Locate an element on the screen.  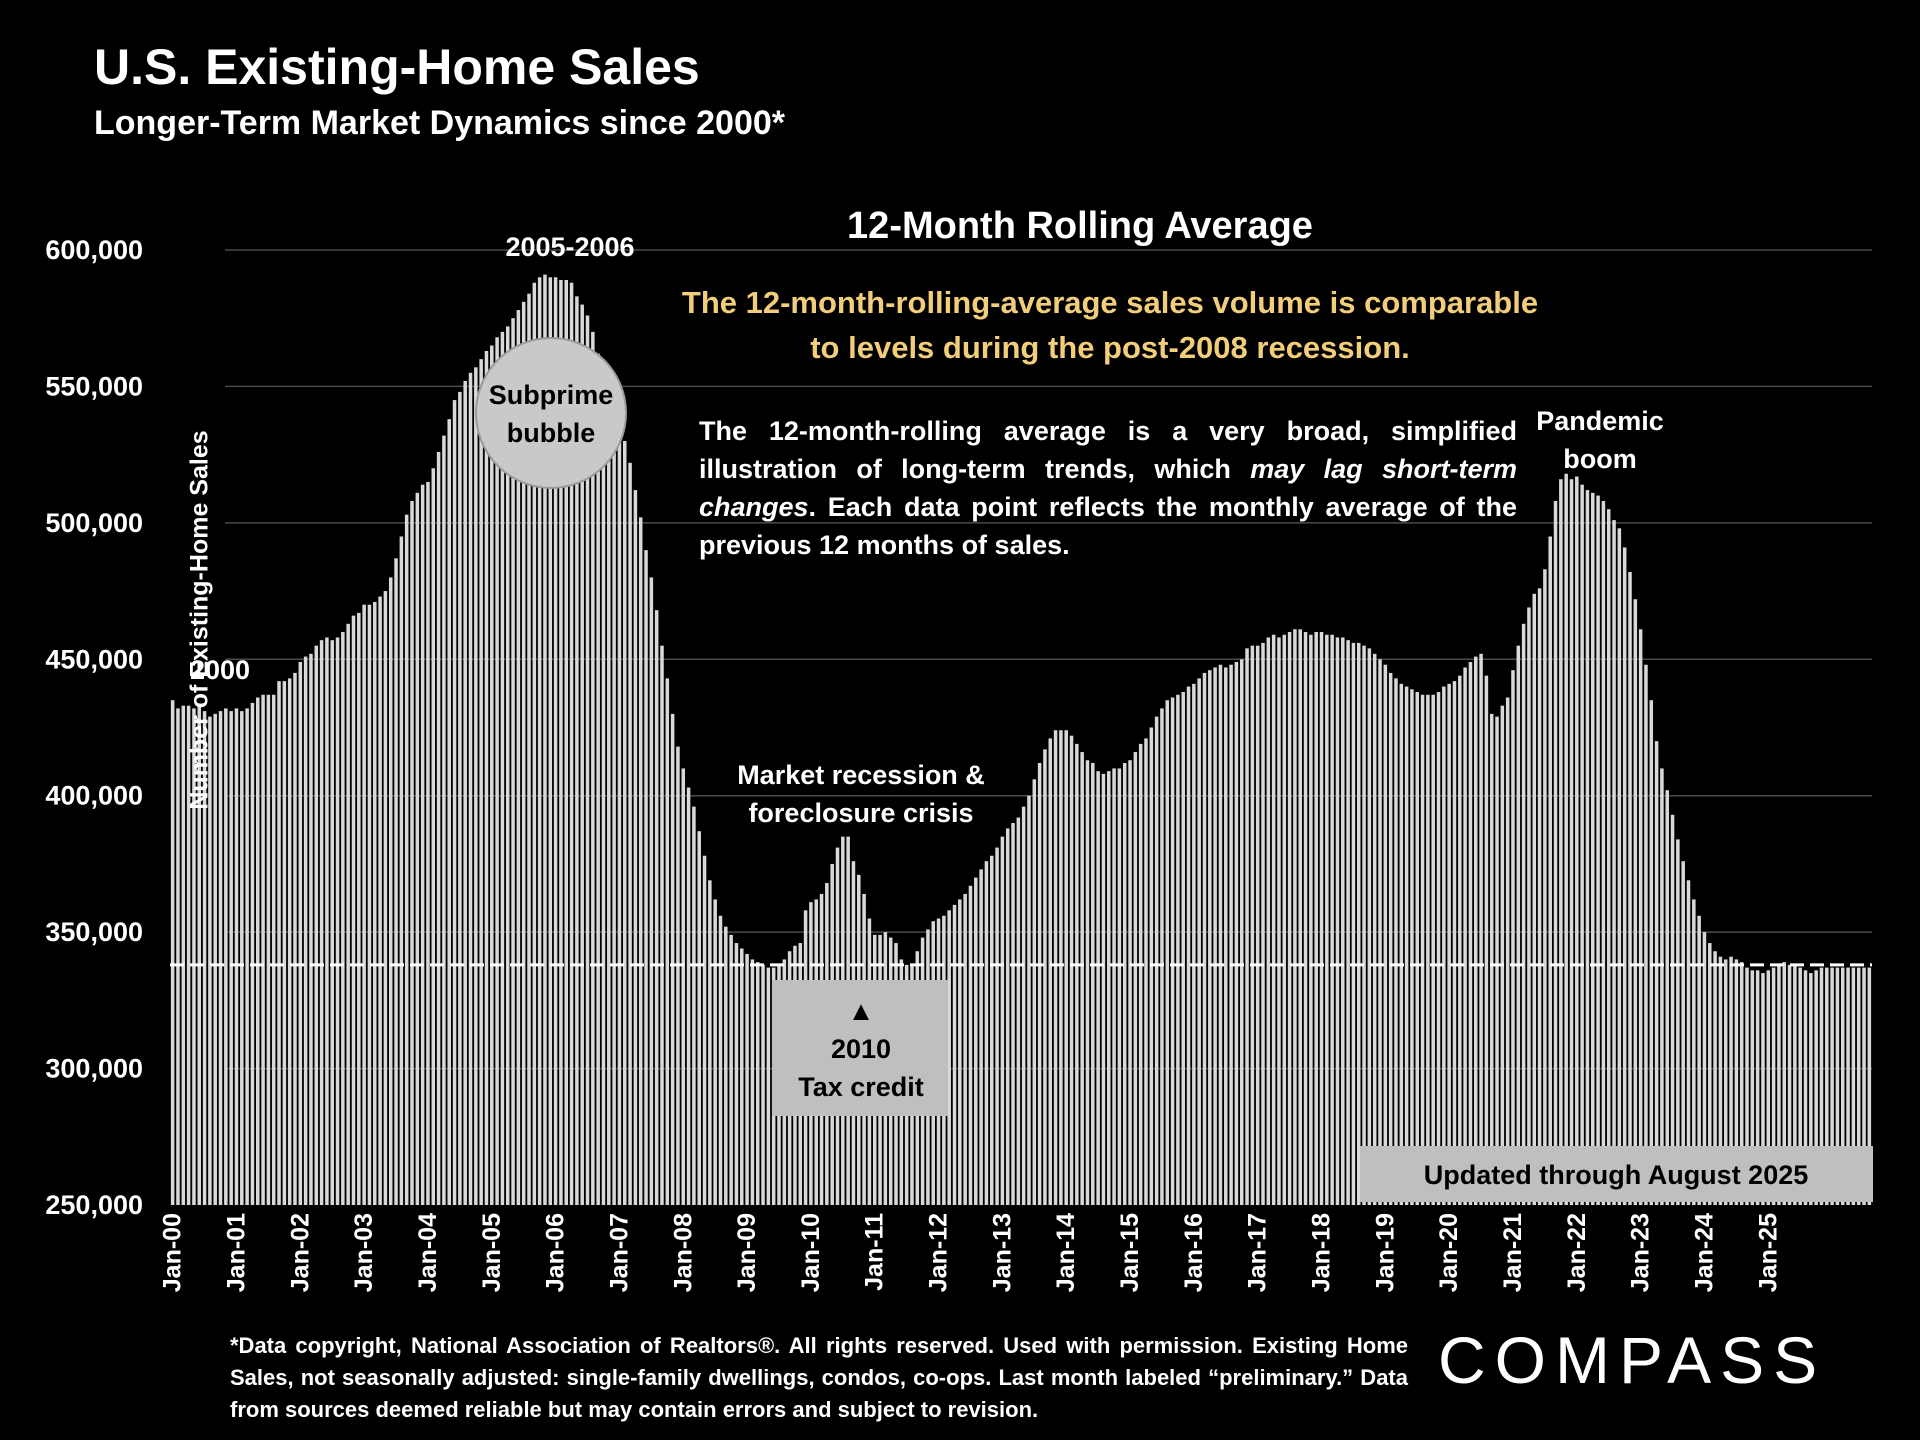
pandemic-label-line2: boom is located at coordinates (1600, 459).